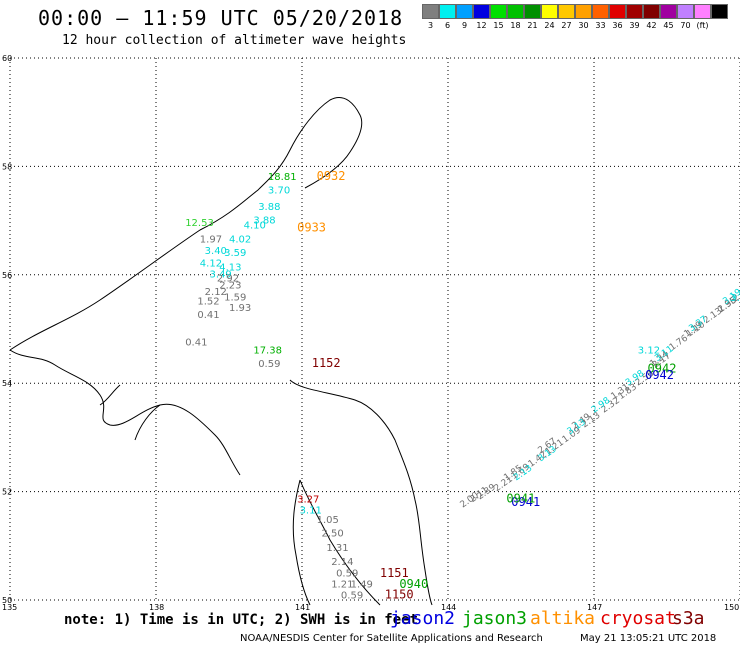 Image resolution: width=740 pixels, height=650 pixels. What do you see at coordinates (337, 548) in the screenshot?
I see `wave-height-label: 1.31` at bounding box center [337, 548].